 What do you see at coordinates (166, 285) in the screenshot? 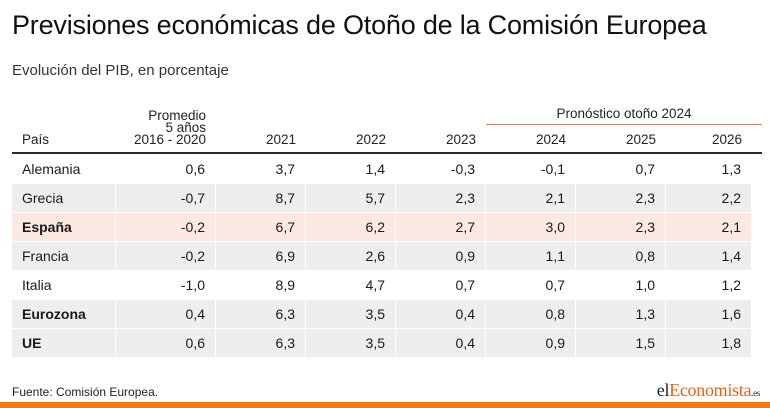
I see `value-cell: -1,0` at bounding box center [166, 285].